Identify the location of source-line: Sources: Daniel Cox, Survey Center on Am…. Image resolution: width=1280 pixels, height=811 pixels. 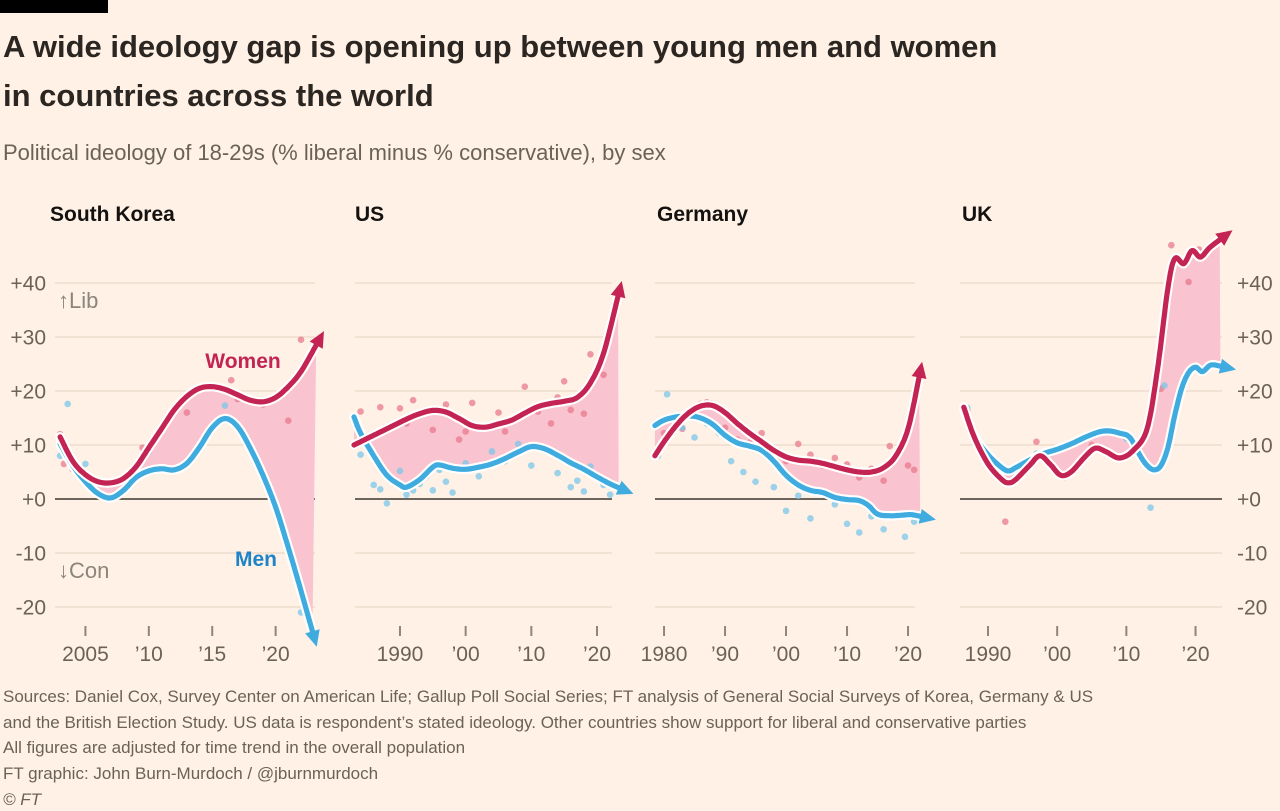
(548, 696).